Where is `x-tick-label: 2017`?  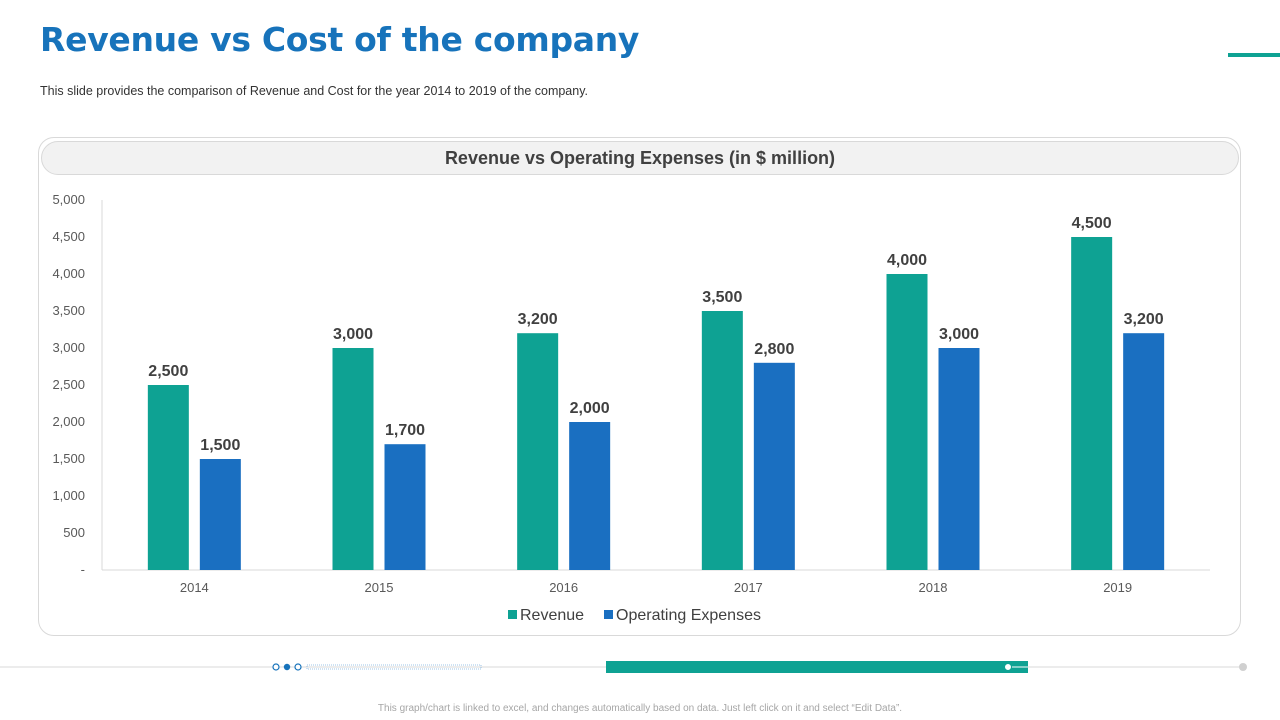
x-tick-label: 2017 is located at coordinates (748, 587).